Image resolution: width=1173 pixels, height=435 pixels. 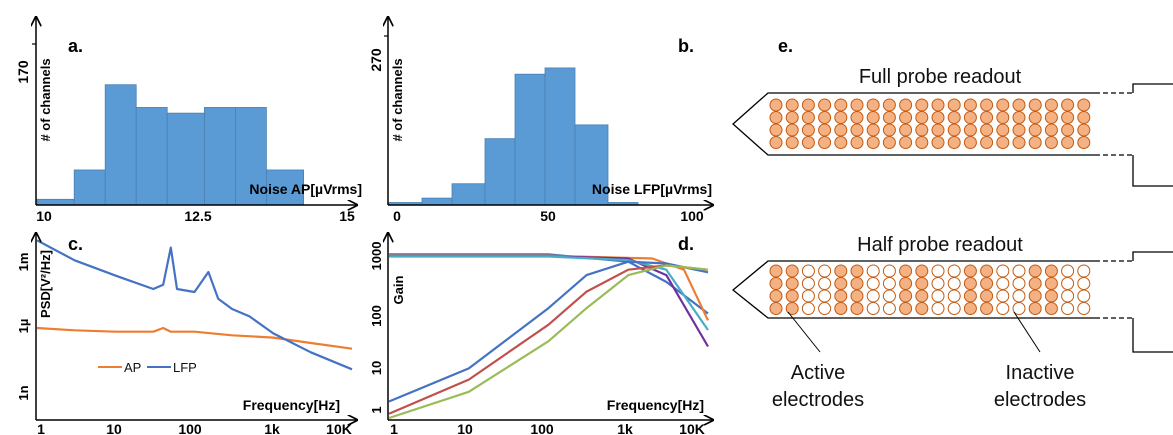 What do you see at coordinates (376, 256) in the screenshot?
I see `panel-d-ytick-1000: 1000` at bounding box center [376, 256].